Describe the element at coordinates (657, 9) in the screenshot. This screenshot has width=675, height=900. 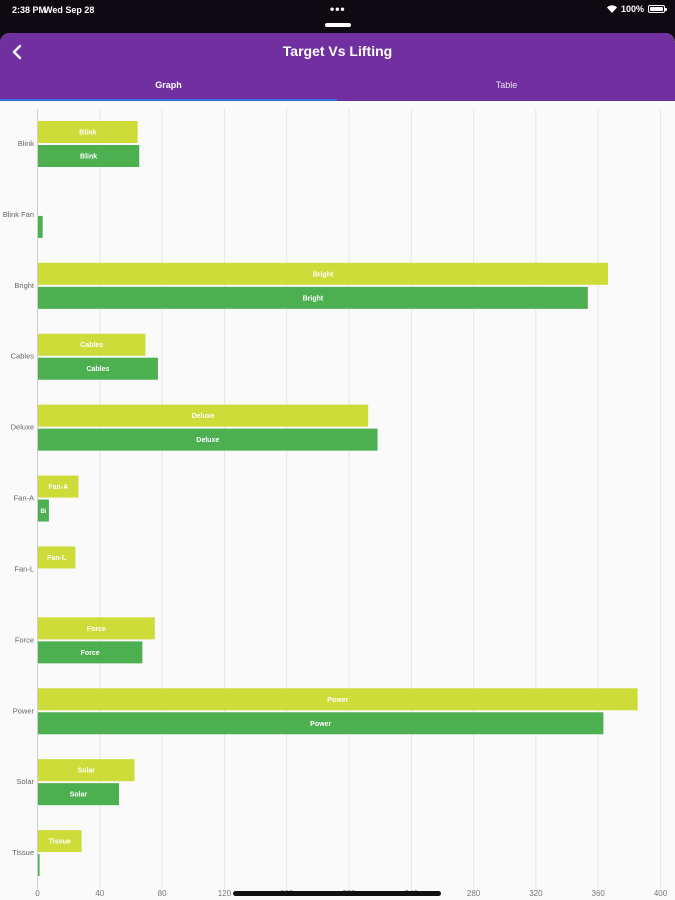
I see `battery-icon` at that location.